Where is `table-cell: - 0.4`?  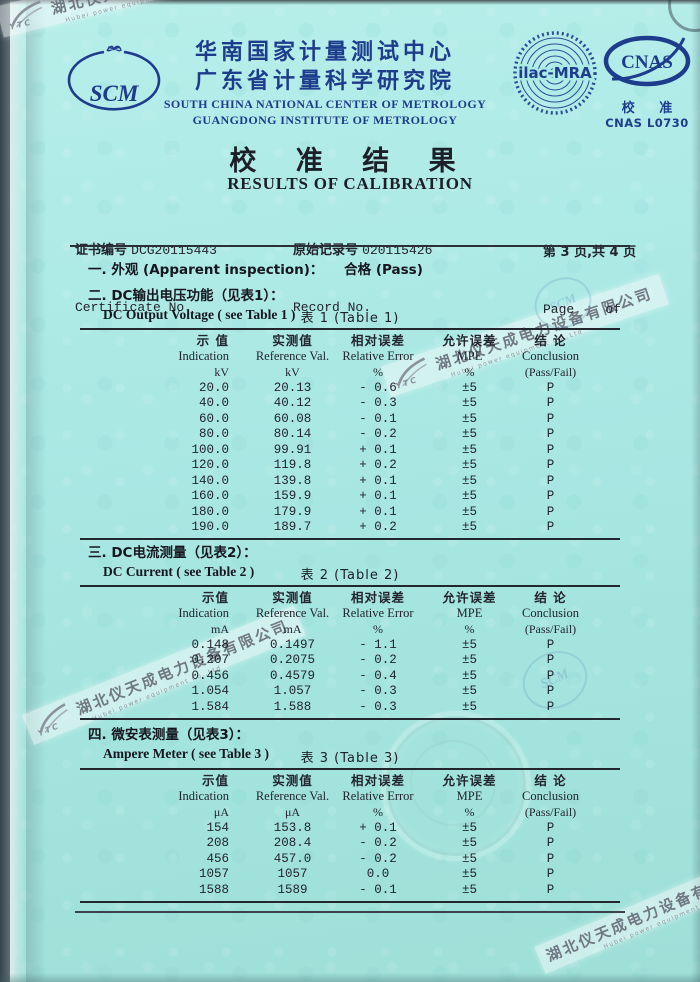
table-cell: - 0.4 is located at coordinates (378, 675).